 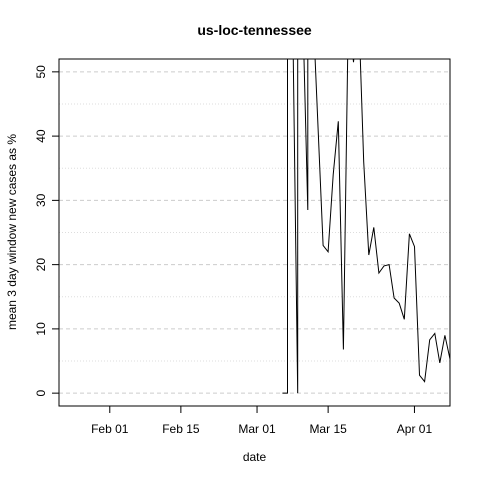 What do you see at coordinates (41, 392) in the screenshot?
I see `y-tick-label: 0` at bounding box center [41, 392].